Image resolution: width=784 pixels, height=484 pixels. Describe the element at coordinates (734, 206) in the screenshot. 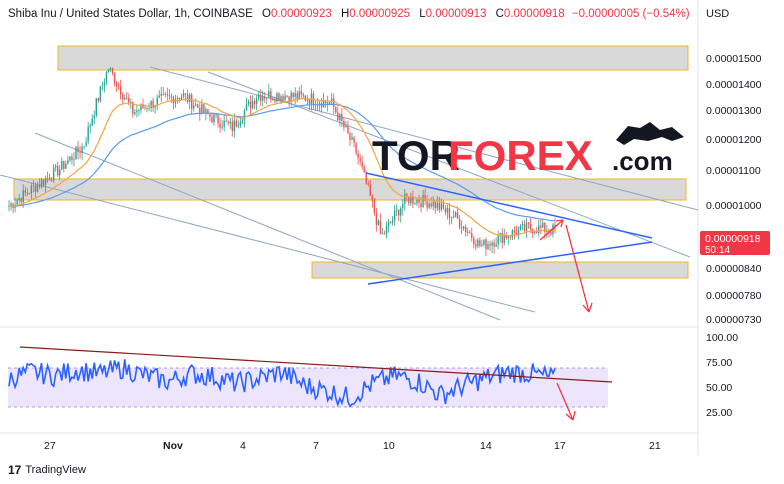

I see `y-tick: 0.00001000` at that location.